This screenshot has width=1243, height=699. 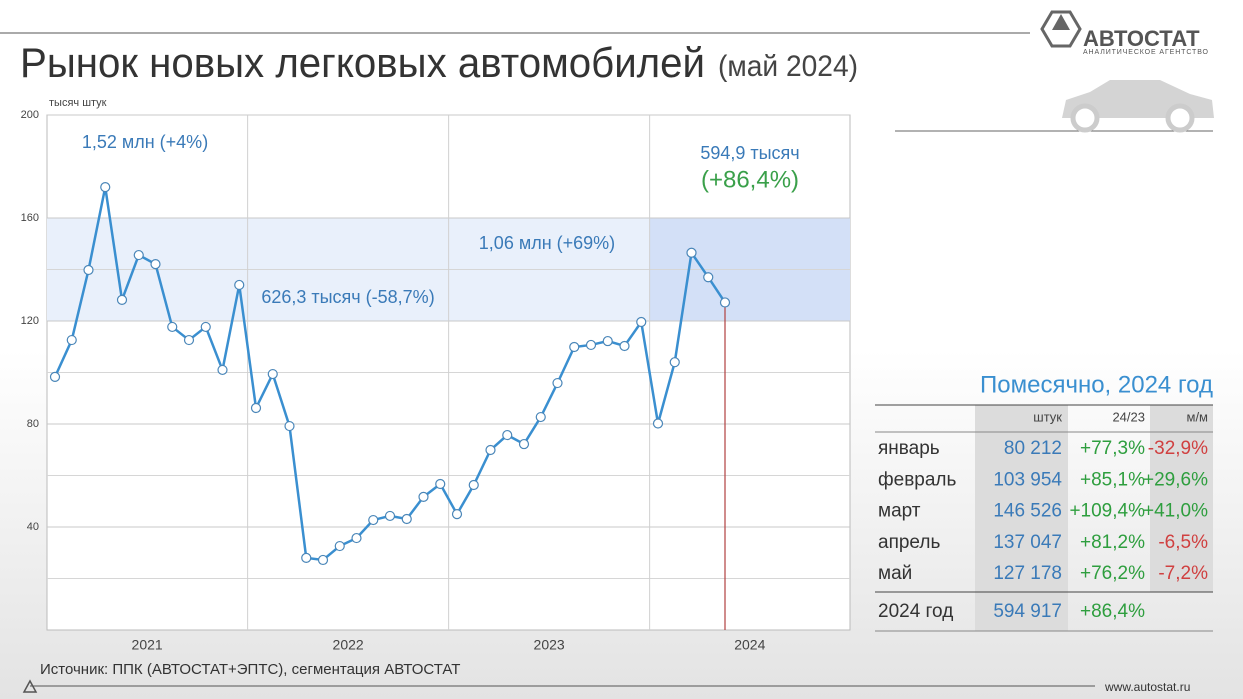 I want to click on y-tick-label: 40, so click(x=33, y=527).